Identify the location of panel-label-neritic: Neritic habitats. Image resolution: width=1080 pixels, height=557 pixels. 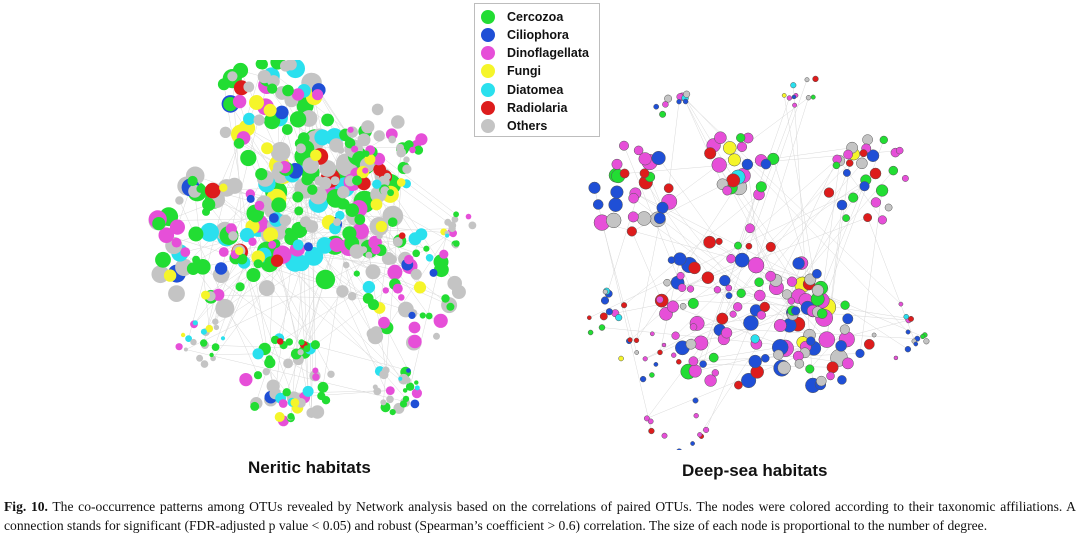
(309, 467).